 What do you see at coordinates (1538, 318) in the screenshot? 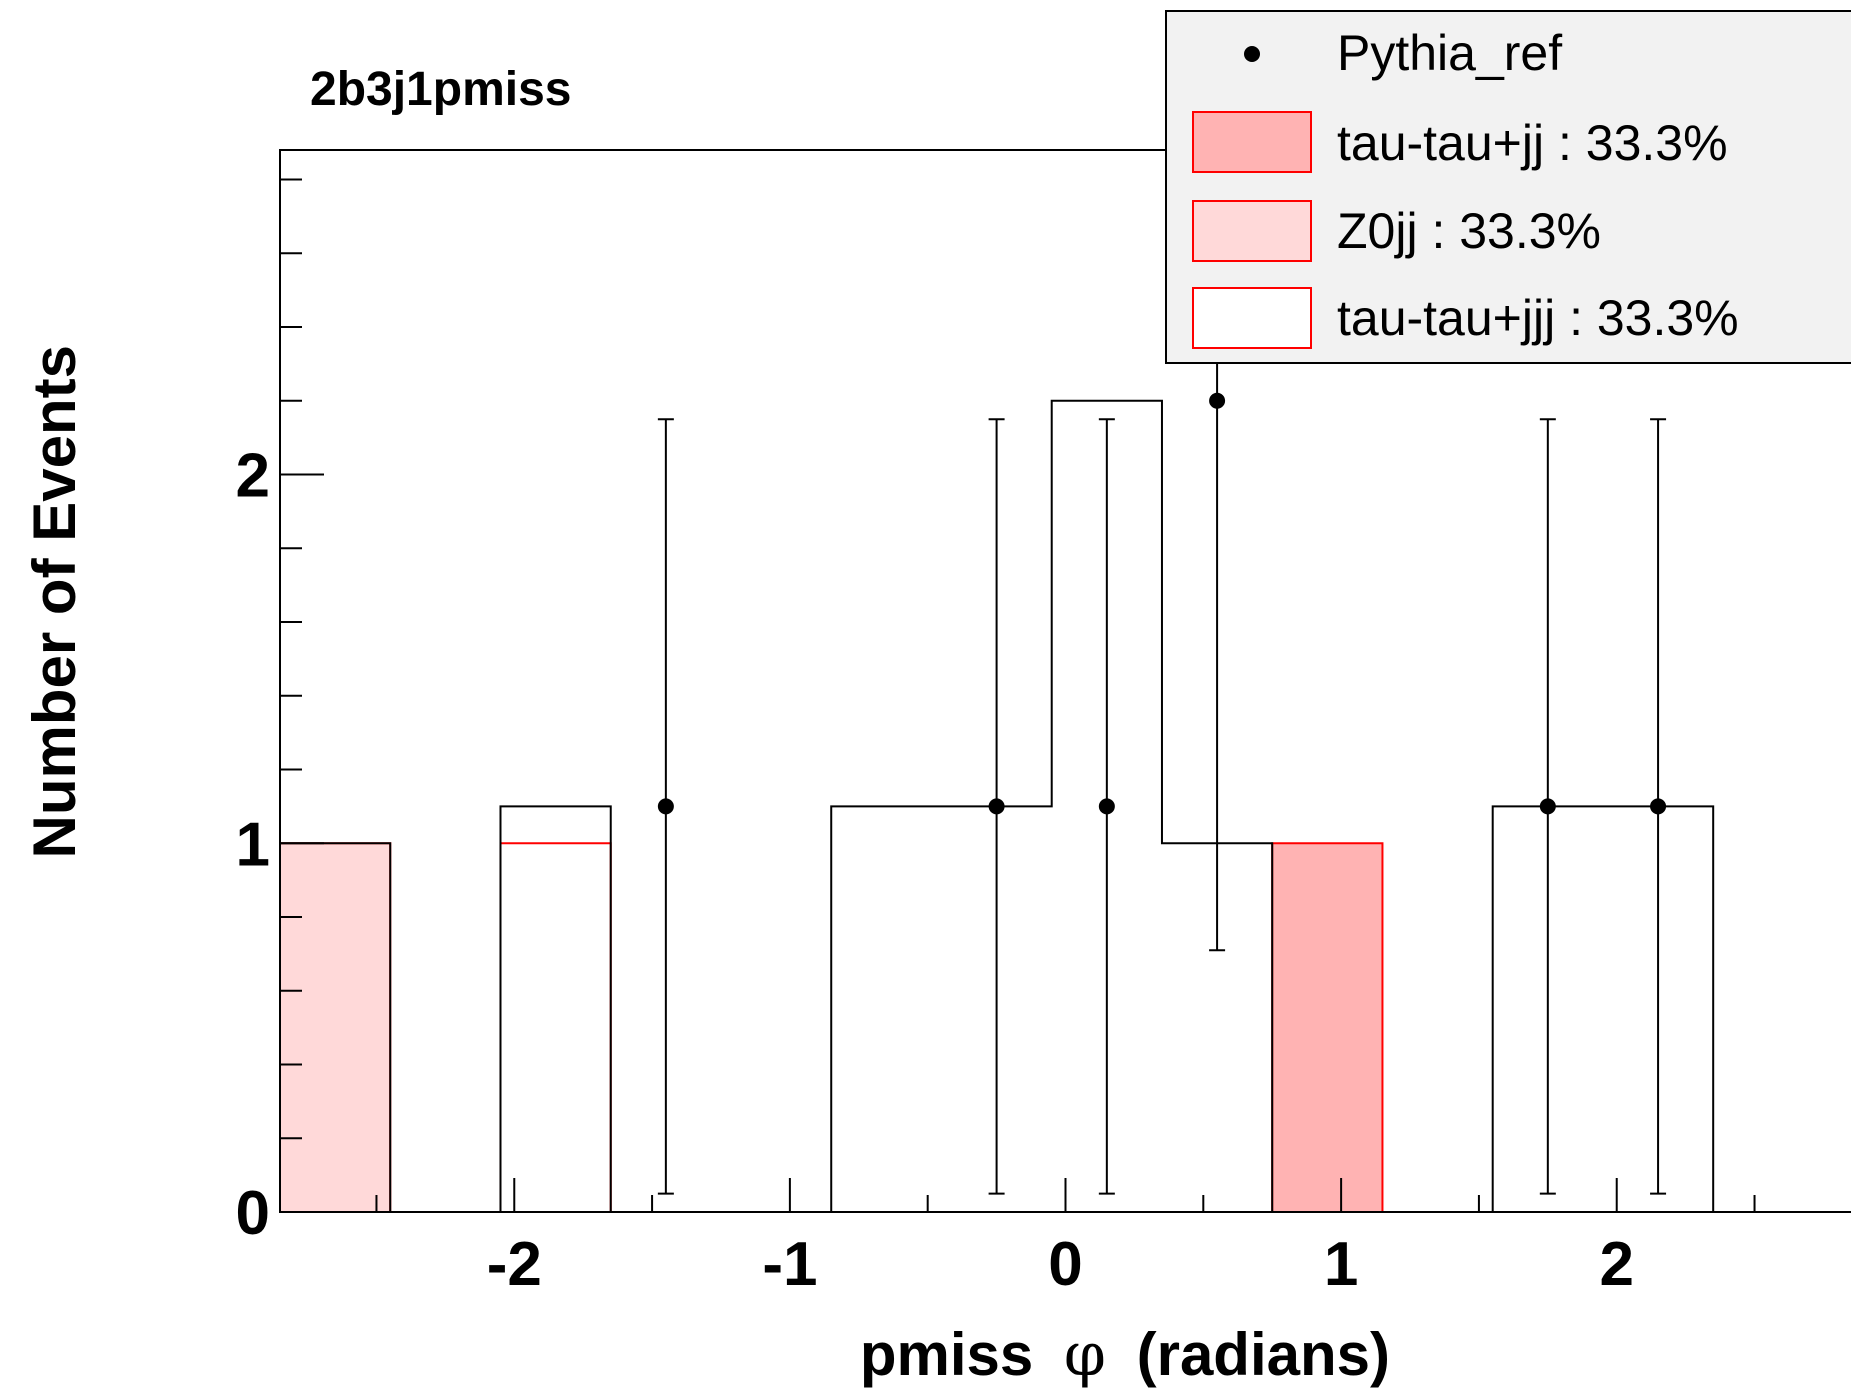
I see `legend-label-tau-tau-jjj: tau-tau+jjj : 33.3%` at bounding box center [1538, 318].